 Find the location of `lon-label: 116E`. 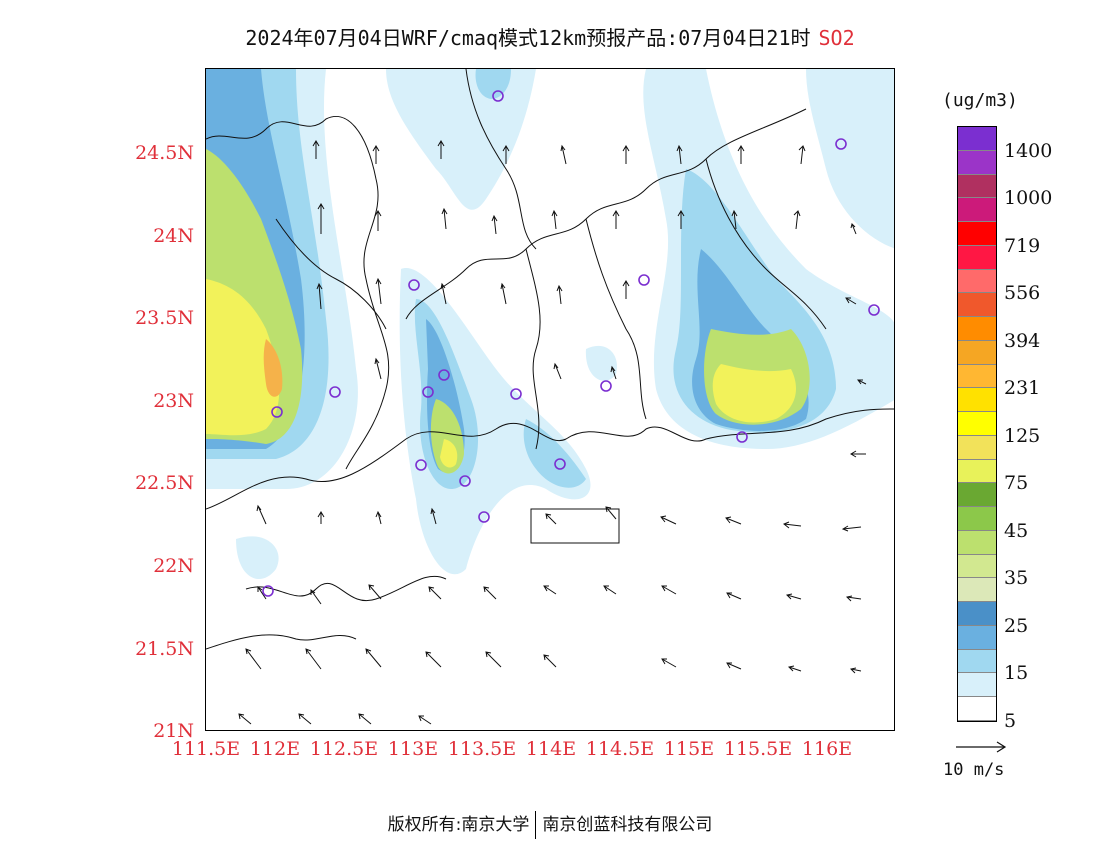

lon-label: 116E is located at coordinates (827, 749).